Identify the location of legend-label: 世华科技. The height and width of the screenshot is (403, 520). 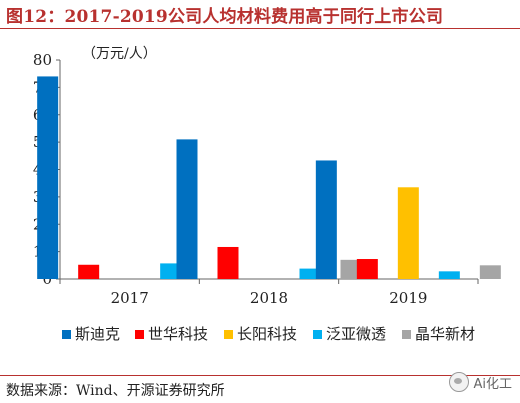
(178, 334).